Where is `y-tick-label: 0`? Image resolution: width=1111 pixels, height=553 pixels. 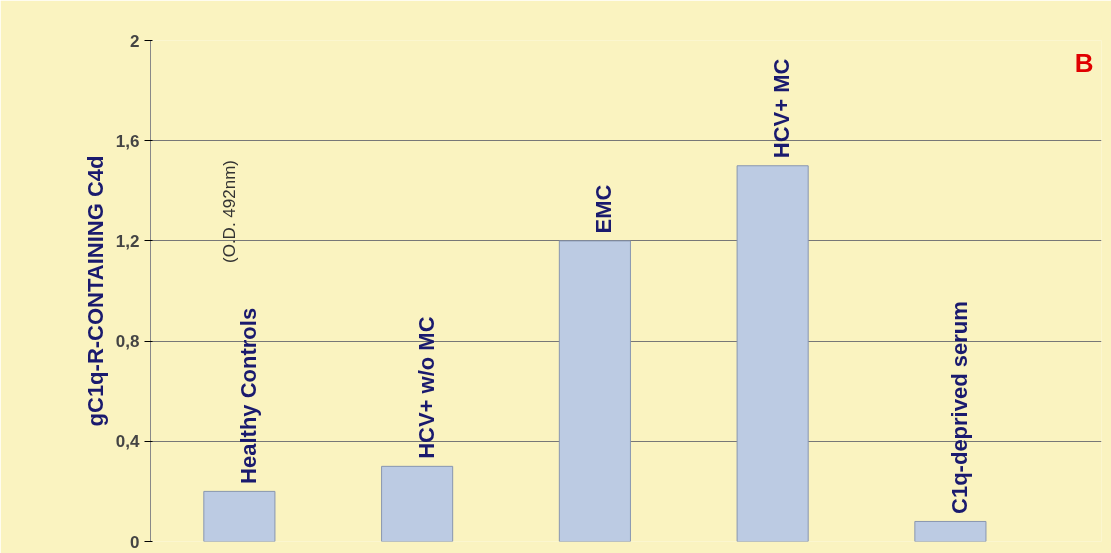
y-tick-label: 0 is located at coordinates (135, 542).